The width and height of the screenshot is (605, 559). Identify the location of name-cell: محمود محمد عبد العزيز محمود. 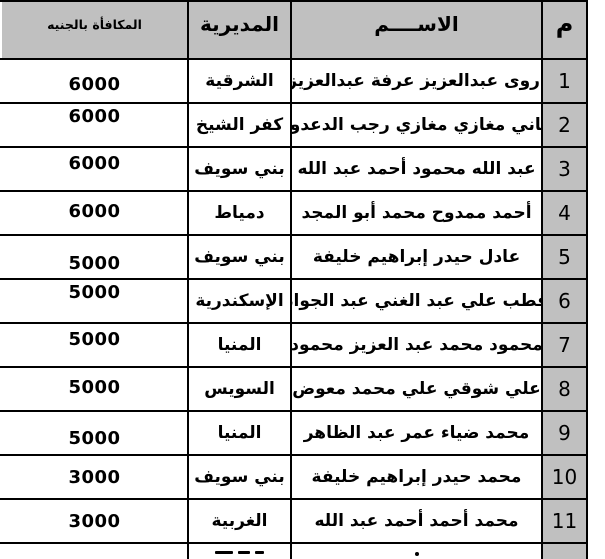
(415, 345).